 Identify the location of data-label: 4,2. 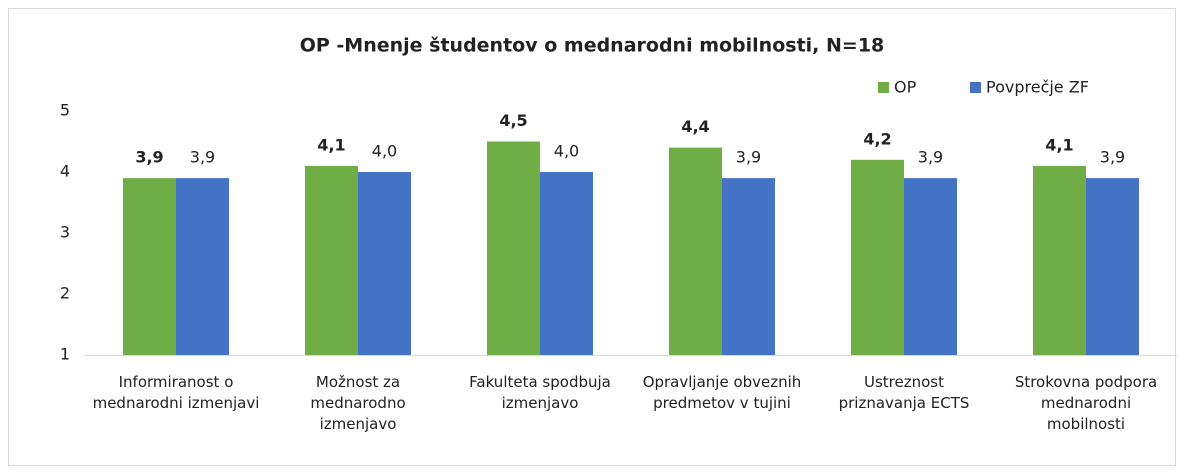
(877, 138).